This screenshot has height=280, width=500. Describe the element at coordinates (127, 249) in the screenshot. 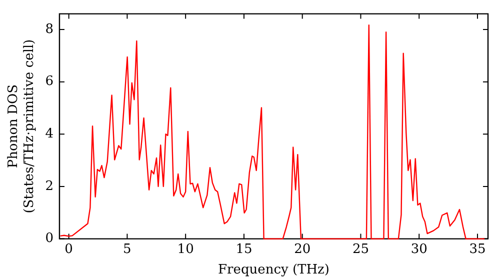

I see `x-tick-label: 5` at that location.